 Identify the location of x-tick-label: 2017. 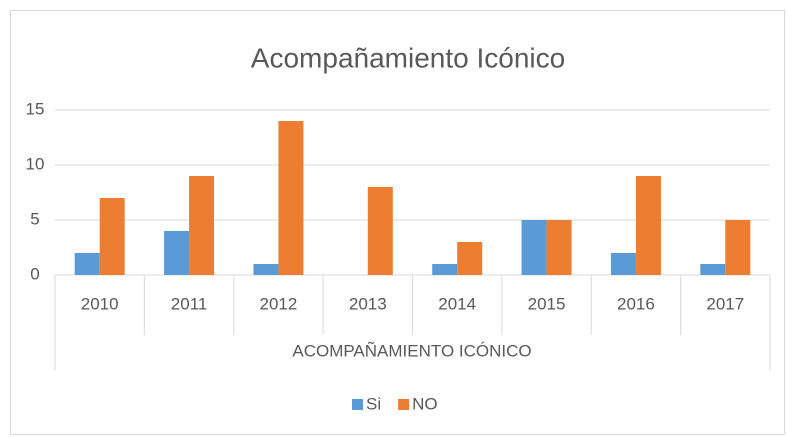
(725, 303).